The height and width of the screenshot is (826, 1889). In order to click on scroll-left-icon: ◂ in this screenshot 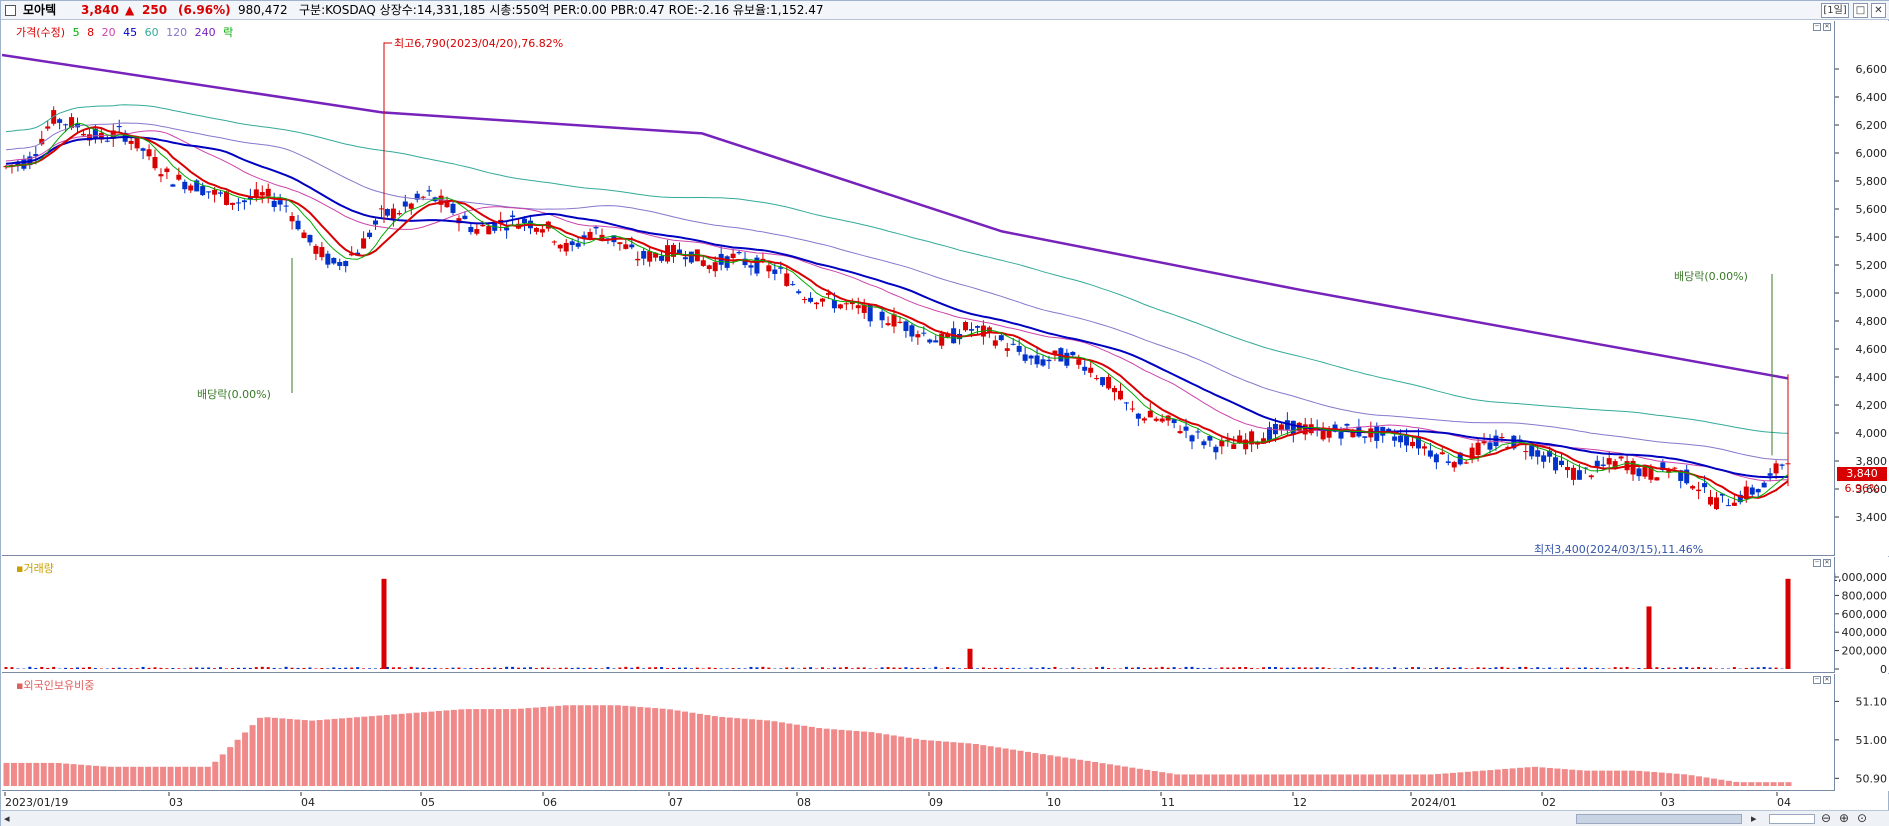, I will do `click(7, 818)`.